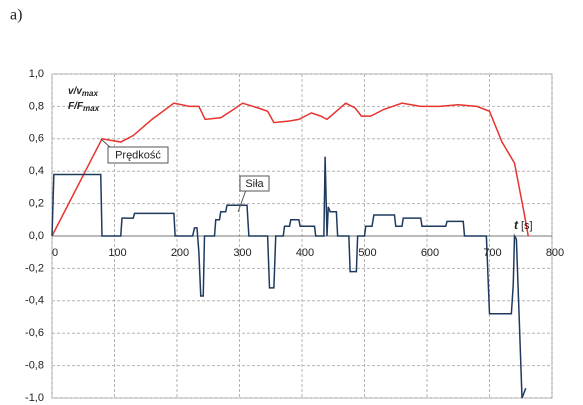 The height and width of the screenshot is (405, 583). Describe the element at coordinates (34, 366) in the screenshot. I see `y-tick-label: -0,8` at that location.